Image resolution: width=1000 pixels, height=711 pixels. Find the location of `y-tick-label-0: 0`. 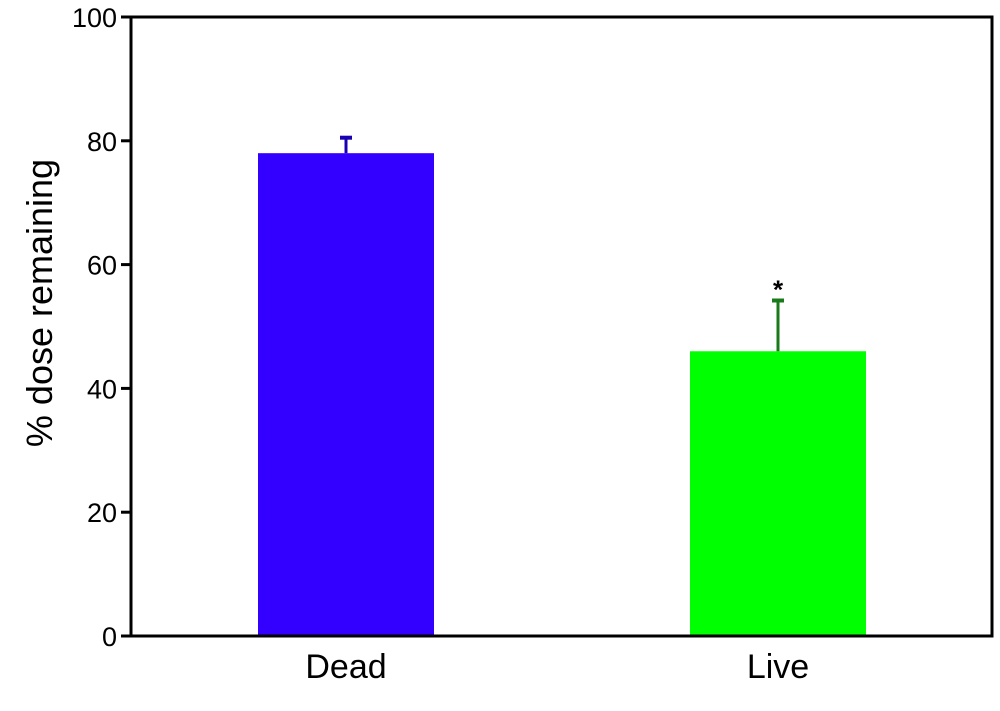

y-tick-label-0: 0 is located at coordinates (109, 637).